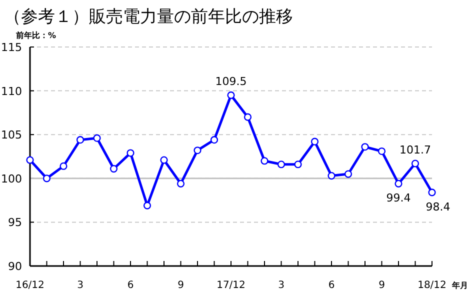  I want to click on y-axis-title: 前年比：%, so click(35, 35).